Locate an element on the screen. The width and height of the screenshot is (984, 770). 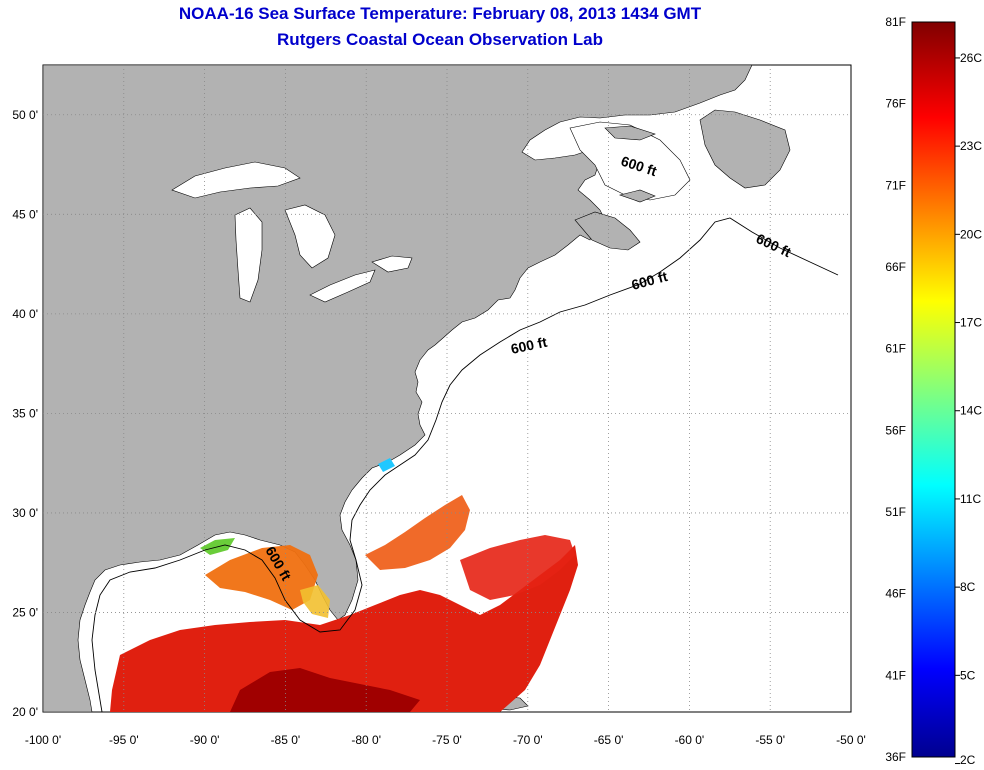
colorbar-c-label: 8C is located at coordinates (968, 587).